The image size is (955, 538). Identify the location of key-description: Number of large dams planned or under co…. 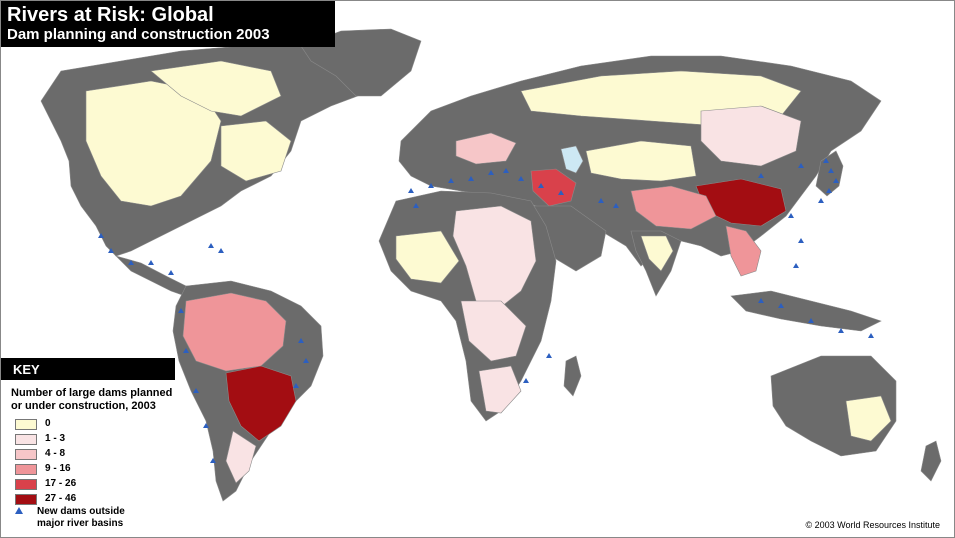
(96, 400).